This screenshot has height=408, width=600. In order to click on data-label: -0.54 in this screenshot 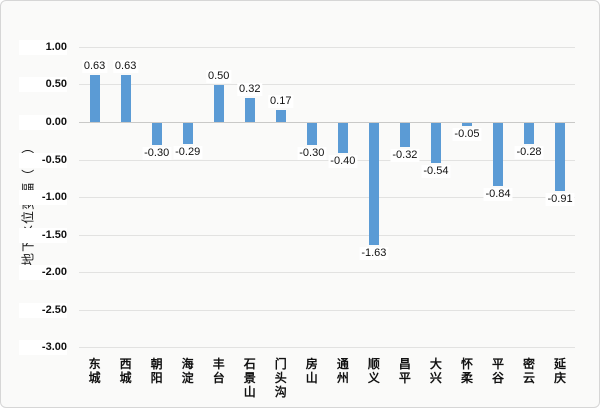, I will do `click(436, 172)`.